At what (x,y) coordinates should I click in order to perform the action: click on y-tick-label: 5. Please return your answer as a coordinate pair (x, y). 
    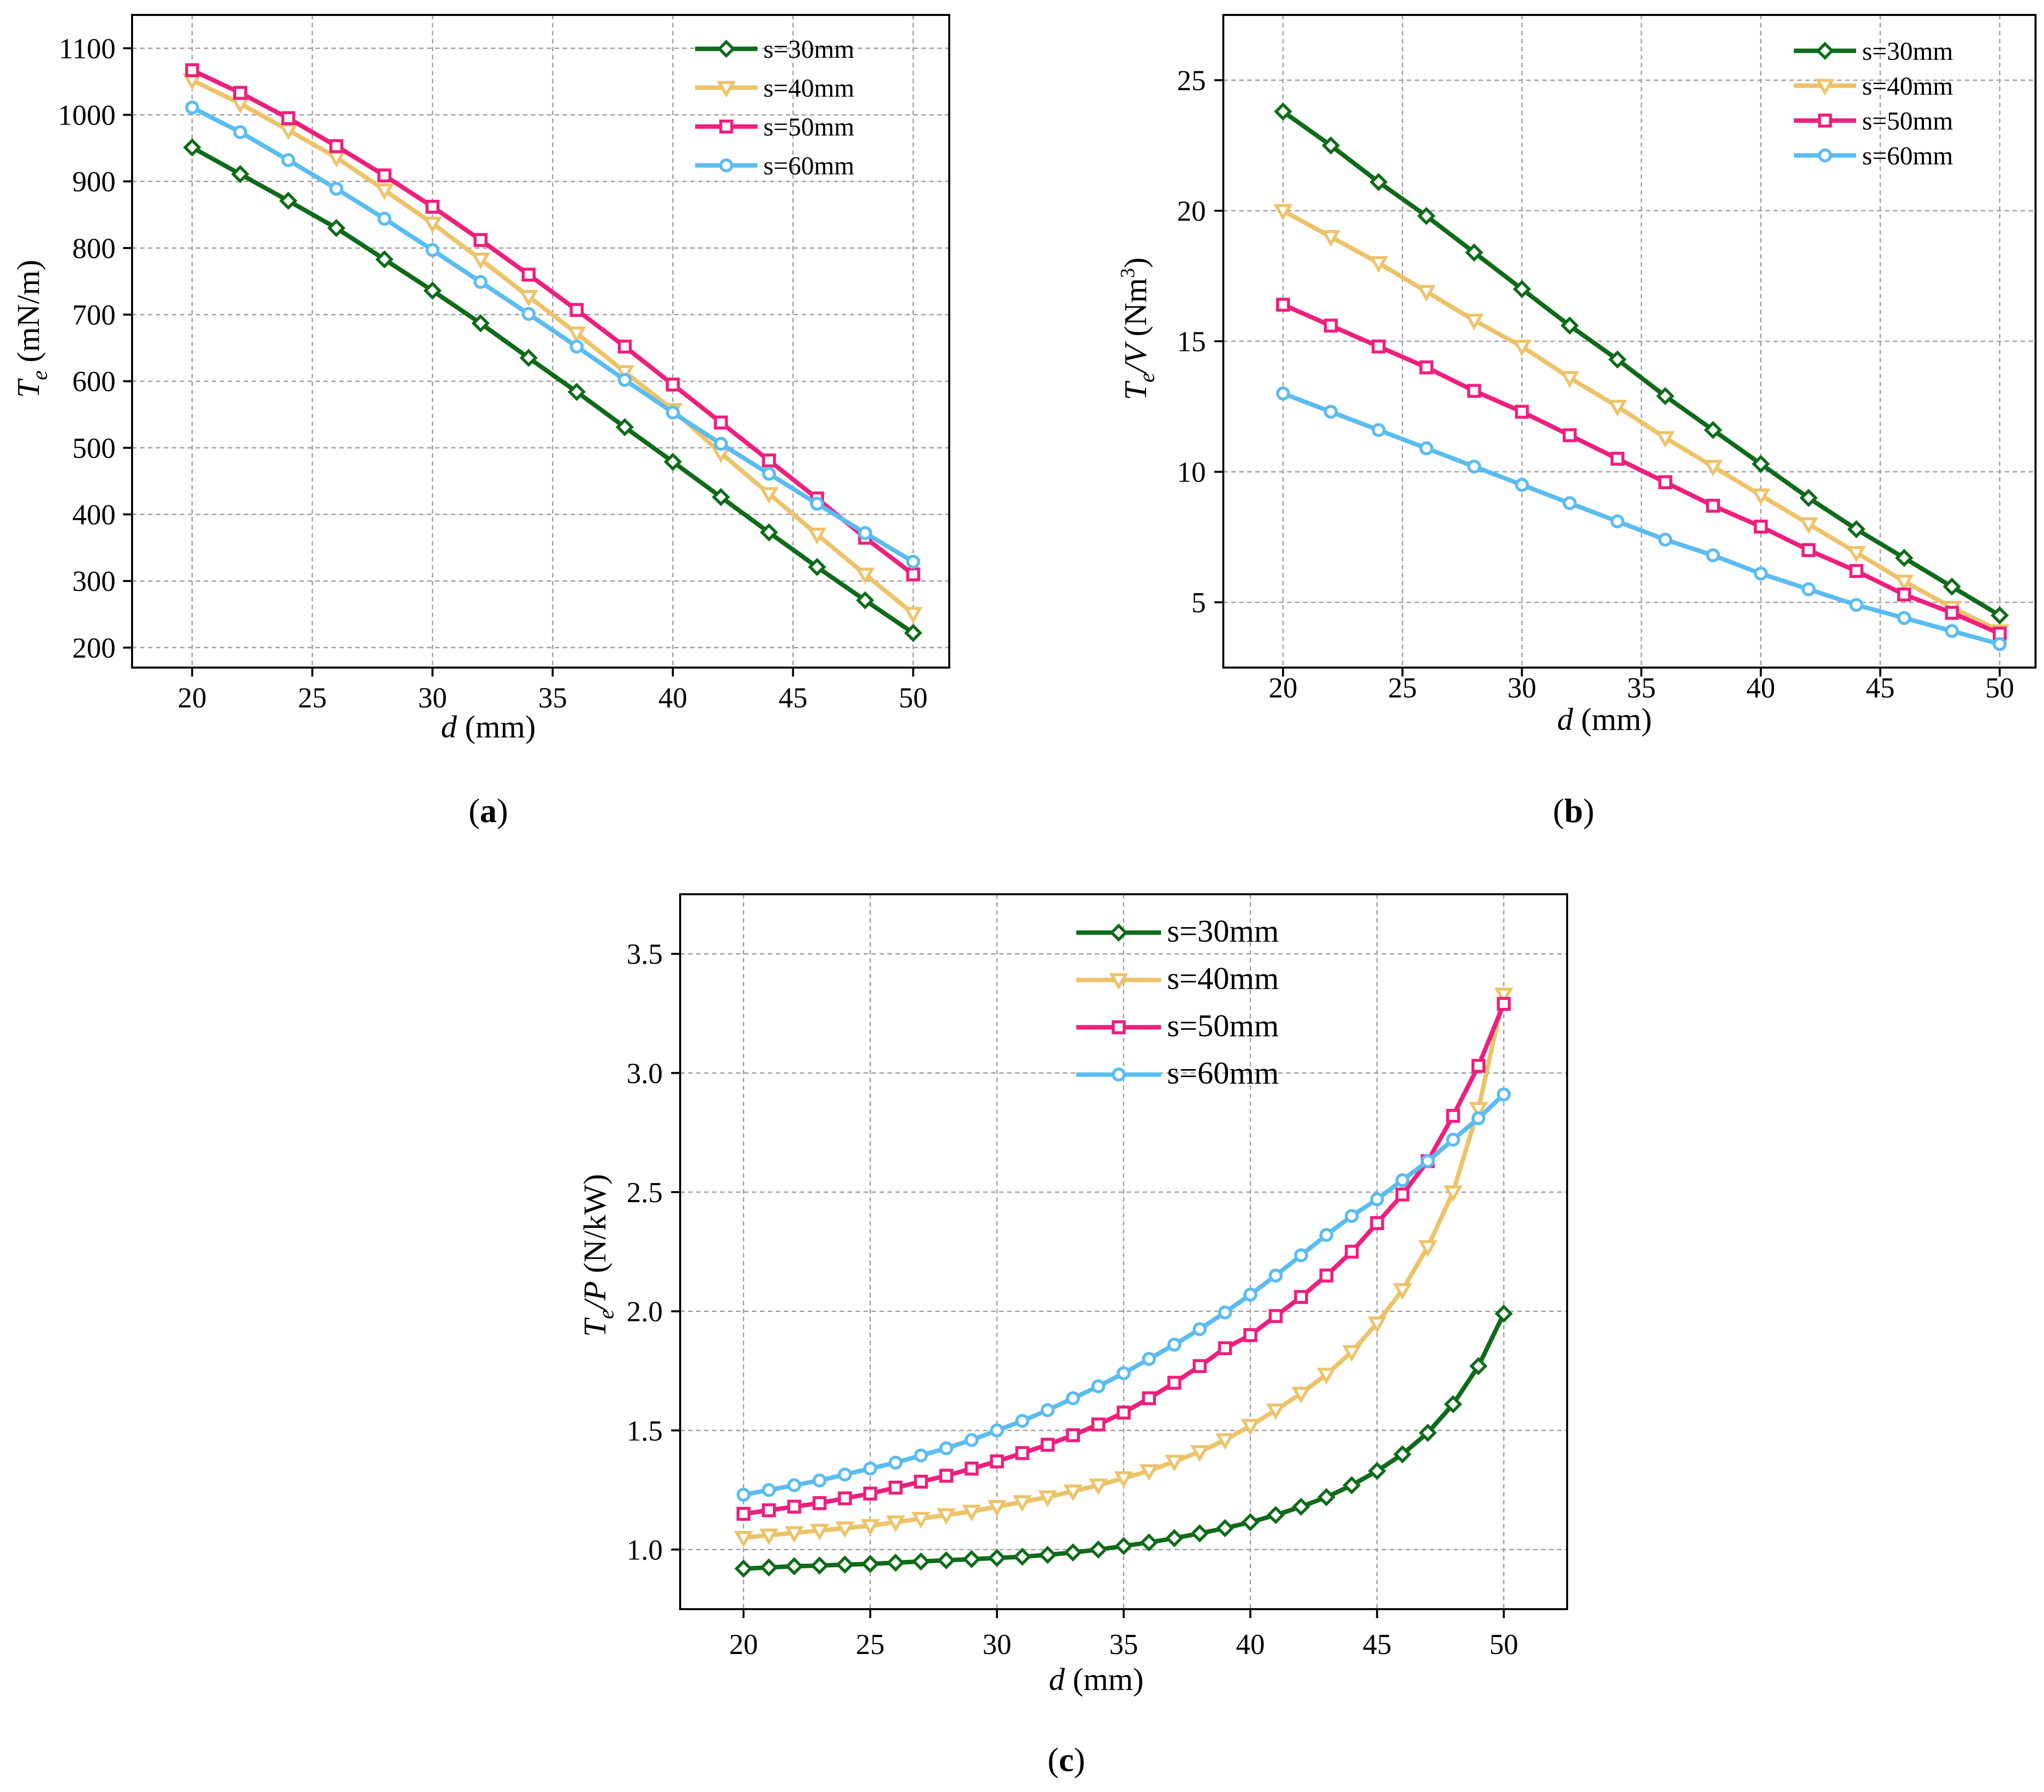
    Looking at the image, I should click on (1198, 602).